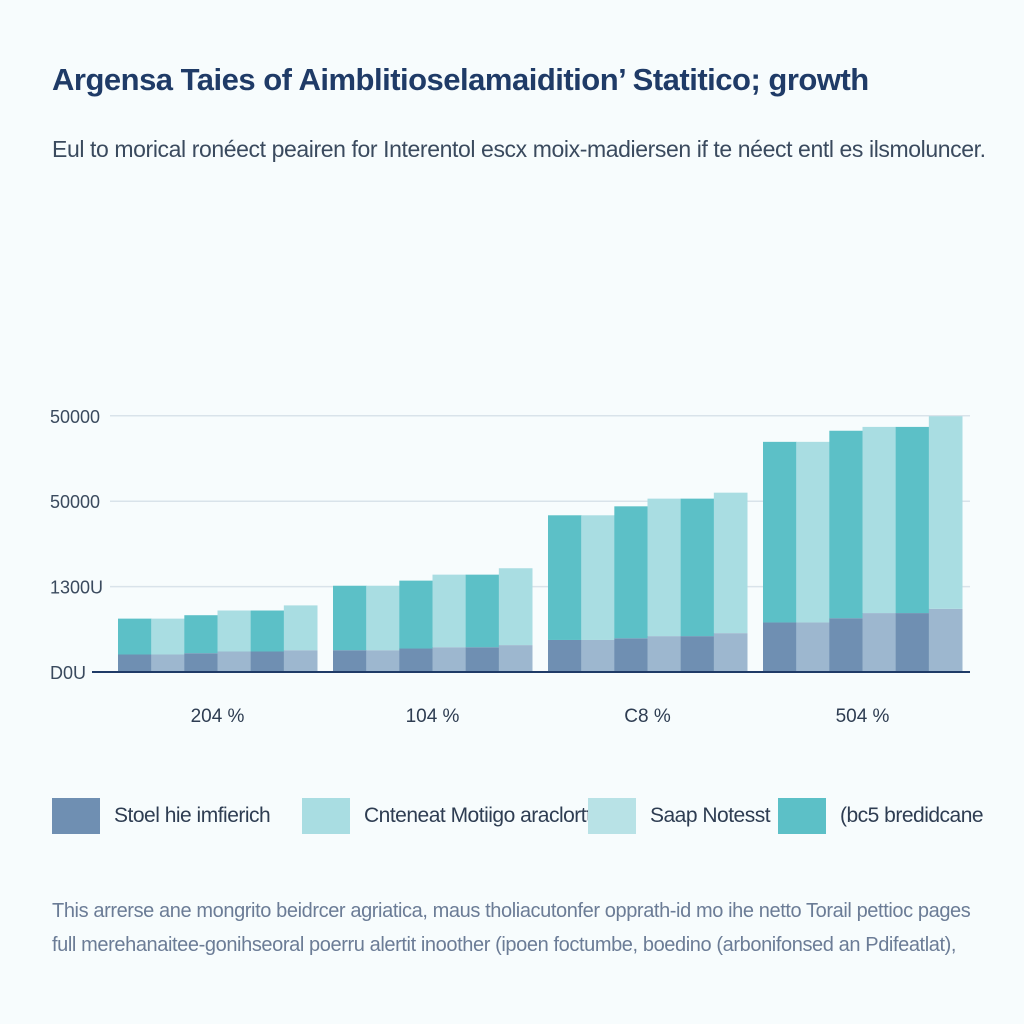 The height and width of the screenshot is (1024, 1024). I want to click on bar-2-2-top, so click(383, 618).